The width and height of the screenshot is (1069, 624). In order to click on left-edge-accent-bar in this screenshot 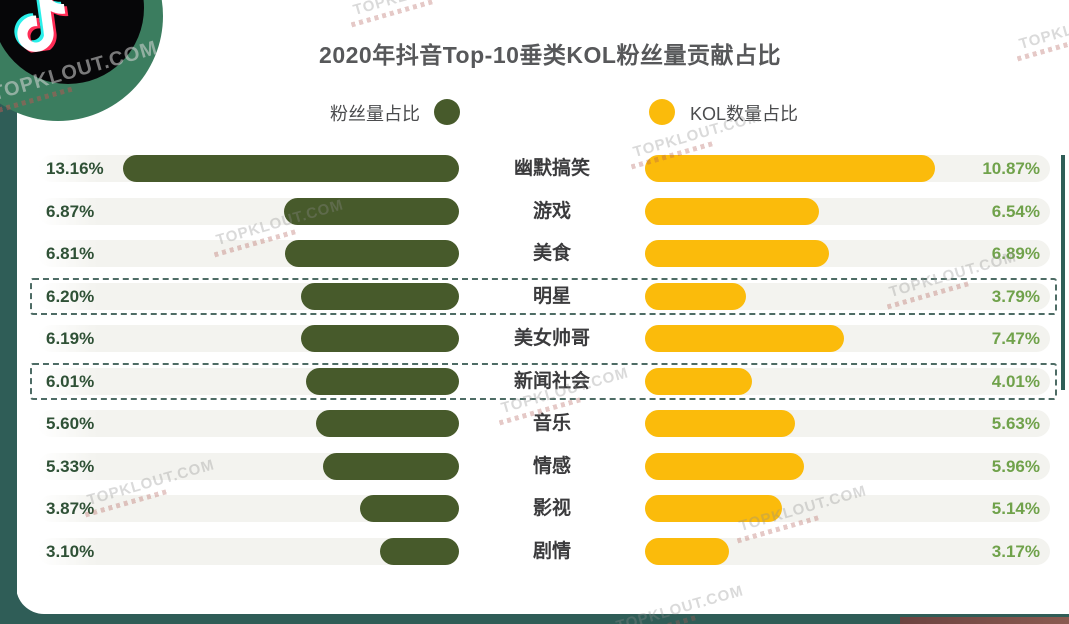, I will do `click(8, 361)`.